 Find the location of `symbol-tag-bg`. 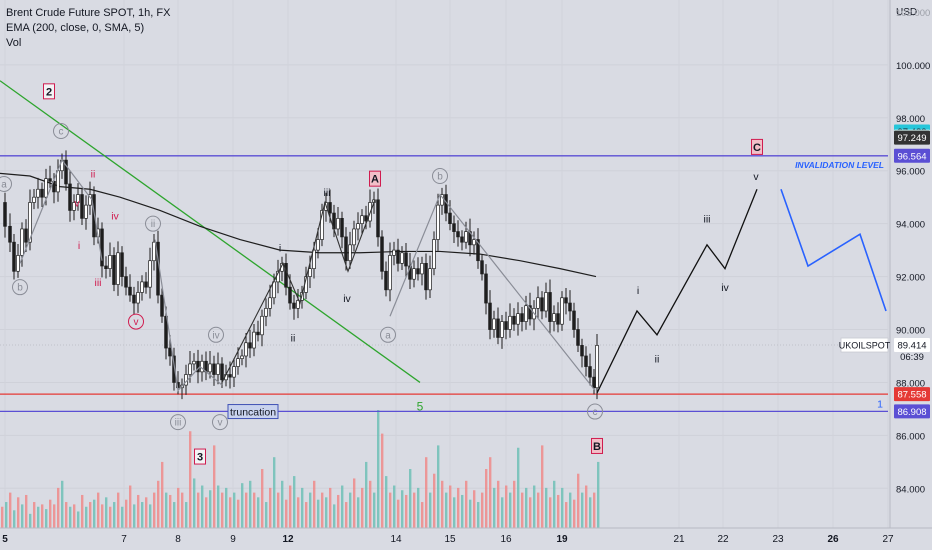

symbol-tag-bg is located at coordinates (864, 345).